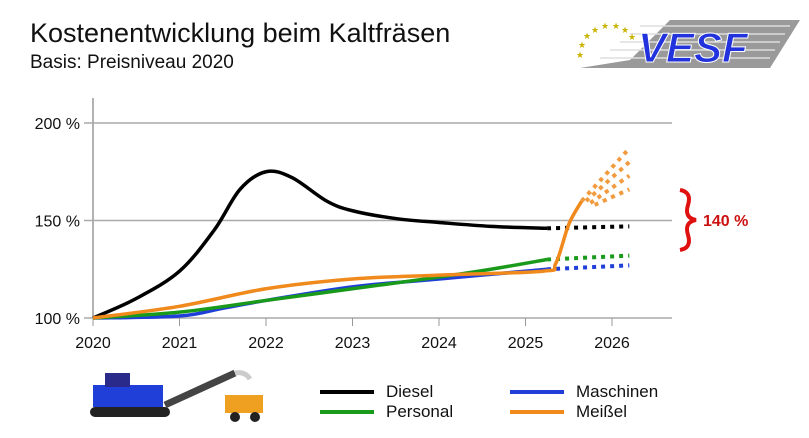  Describe the element at coordinates (602, 411) in the screenshot. I see `legend-label: Meißel` at that location.